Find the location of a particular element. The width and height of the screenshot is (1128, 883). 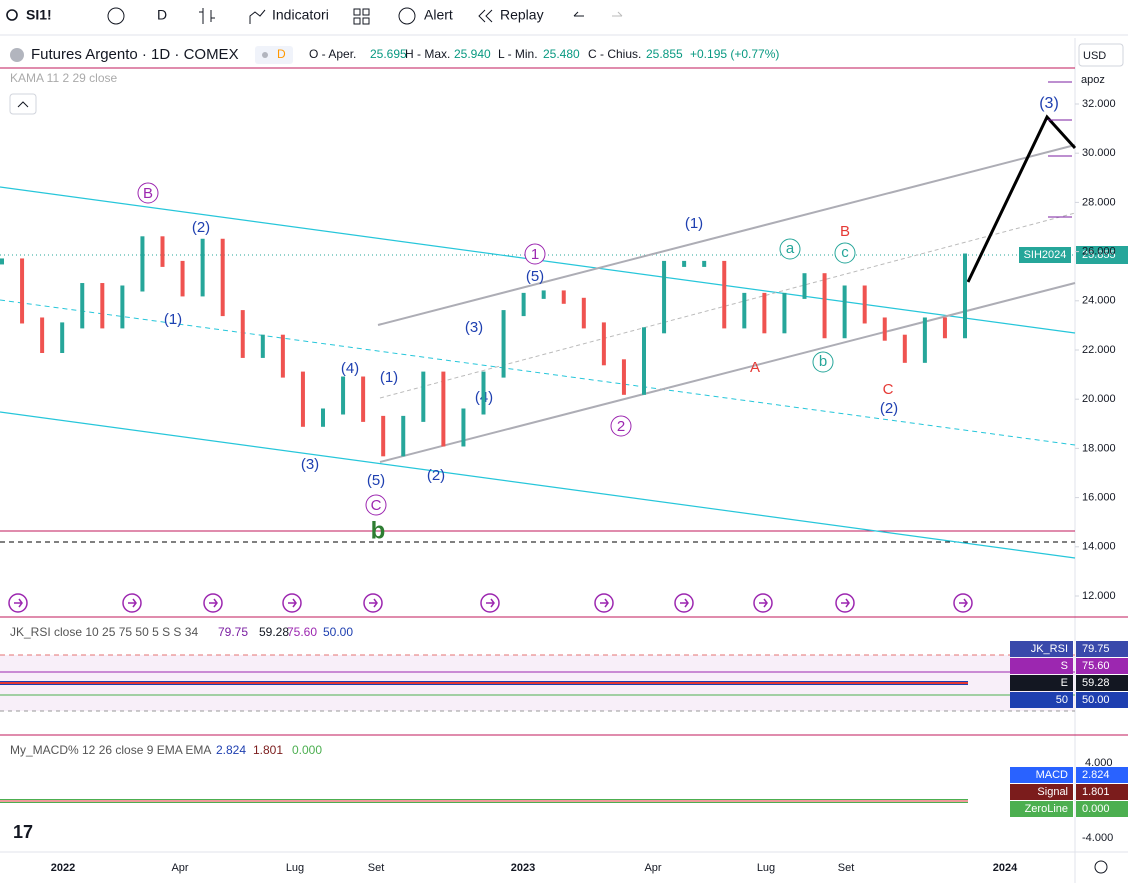

scale-mode: apoz is located at coordinates (1093, 80).